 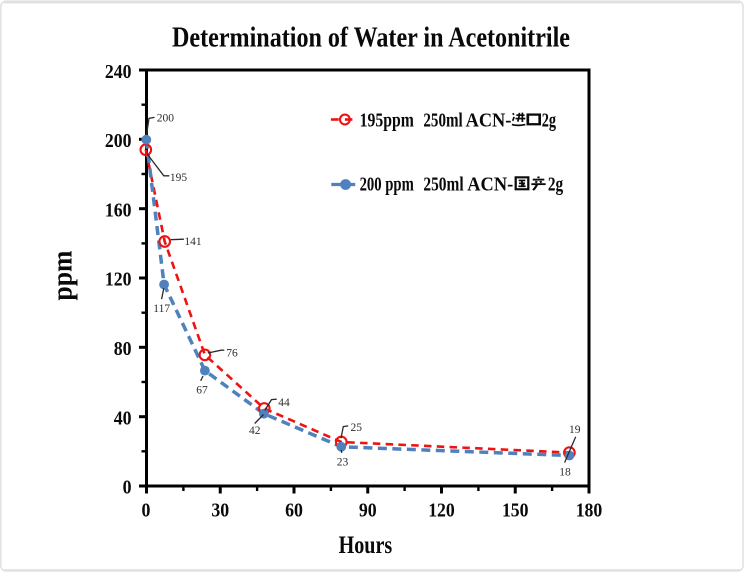 I want to click on svg-text: 240, so click(x=118, y=72).